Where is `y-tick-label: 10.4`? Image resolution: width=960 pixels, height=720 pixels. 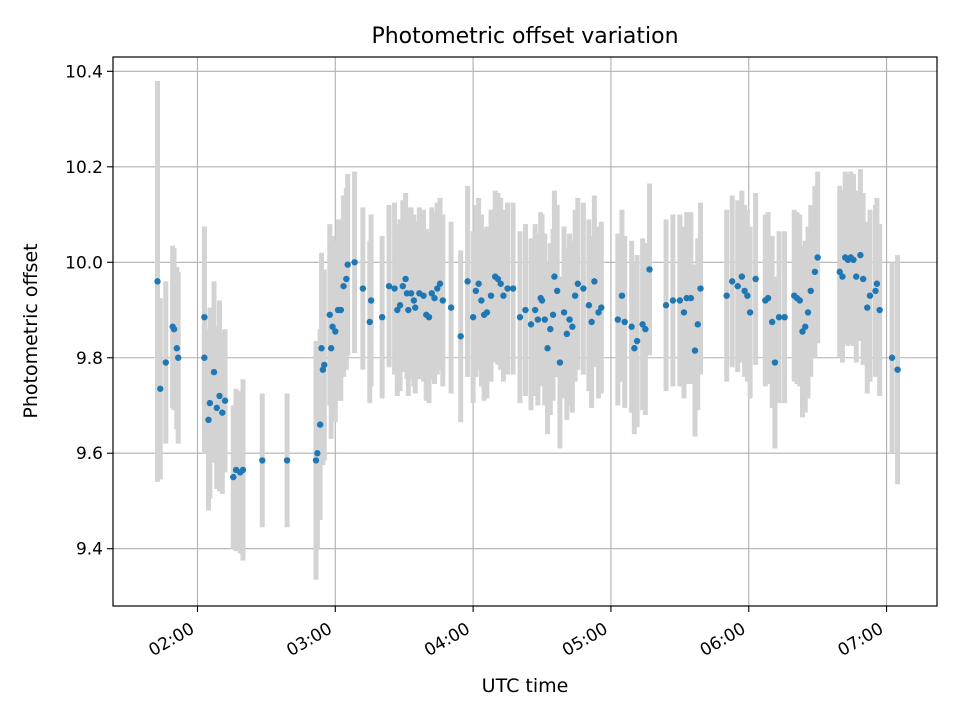 y-tick-label: 10.4 is located at coordinates (84, 72).